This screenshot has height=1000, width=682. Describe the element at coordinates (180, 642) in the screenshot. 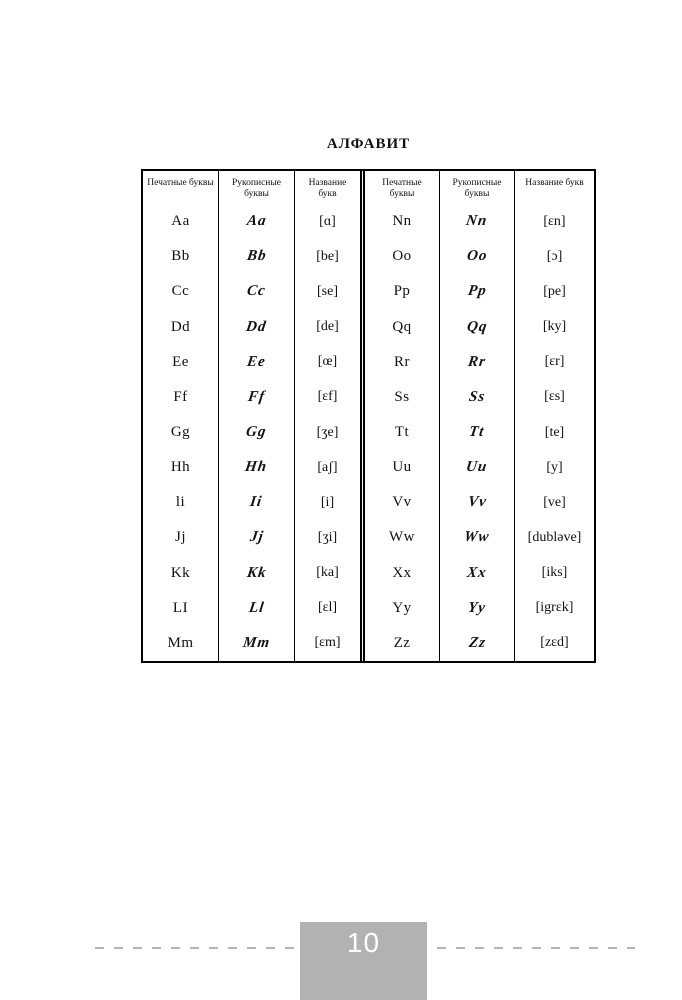

I see `printed-letter-cell: Mm` at that location.